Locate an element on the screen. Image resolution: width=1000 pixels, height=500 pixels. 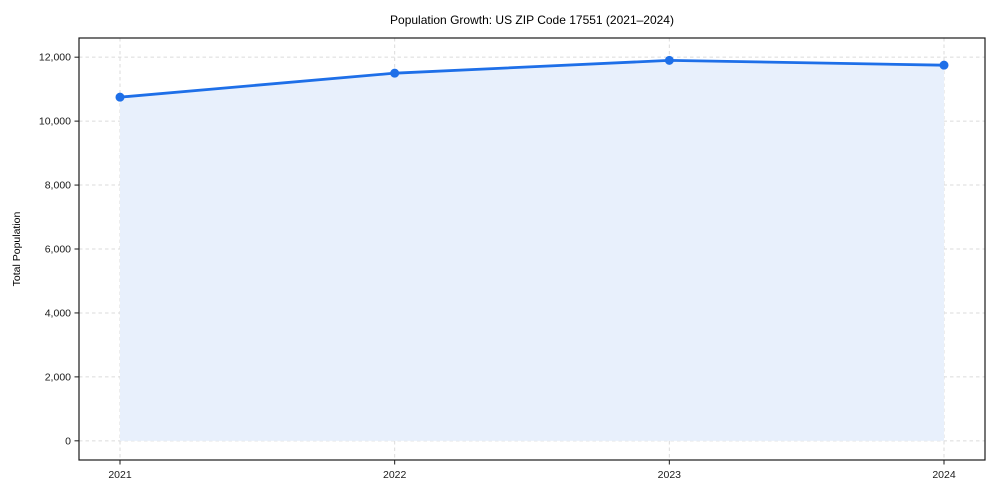
y-tick-label: 12,000 is located at coordinates (55, 58).